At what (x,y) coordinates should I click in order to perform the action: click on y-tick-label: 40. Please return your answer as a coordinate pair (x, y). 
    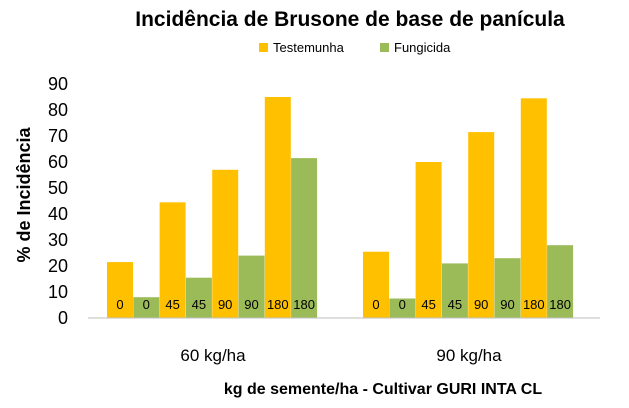
    Looking at the image, I should click on (58, 214).